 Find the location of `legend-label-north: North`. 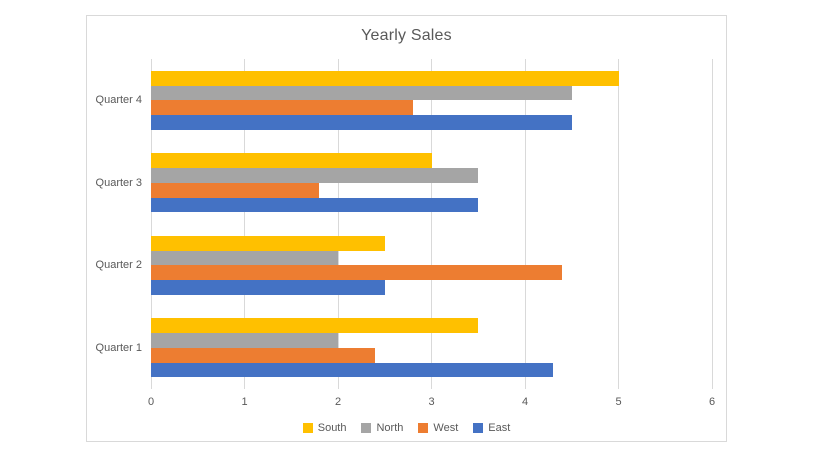

legend-label-north: North is located at coordinates (390, 428).